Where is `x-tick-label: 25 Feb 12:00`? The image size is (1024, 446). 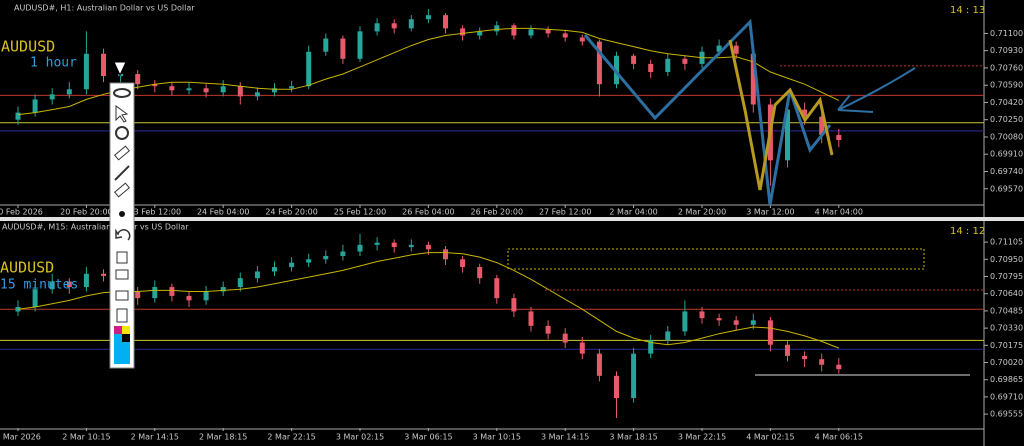
x-tick-label: 25 Feb 12:00 is located at coordinates (360, 212).